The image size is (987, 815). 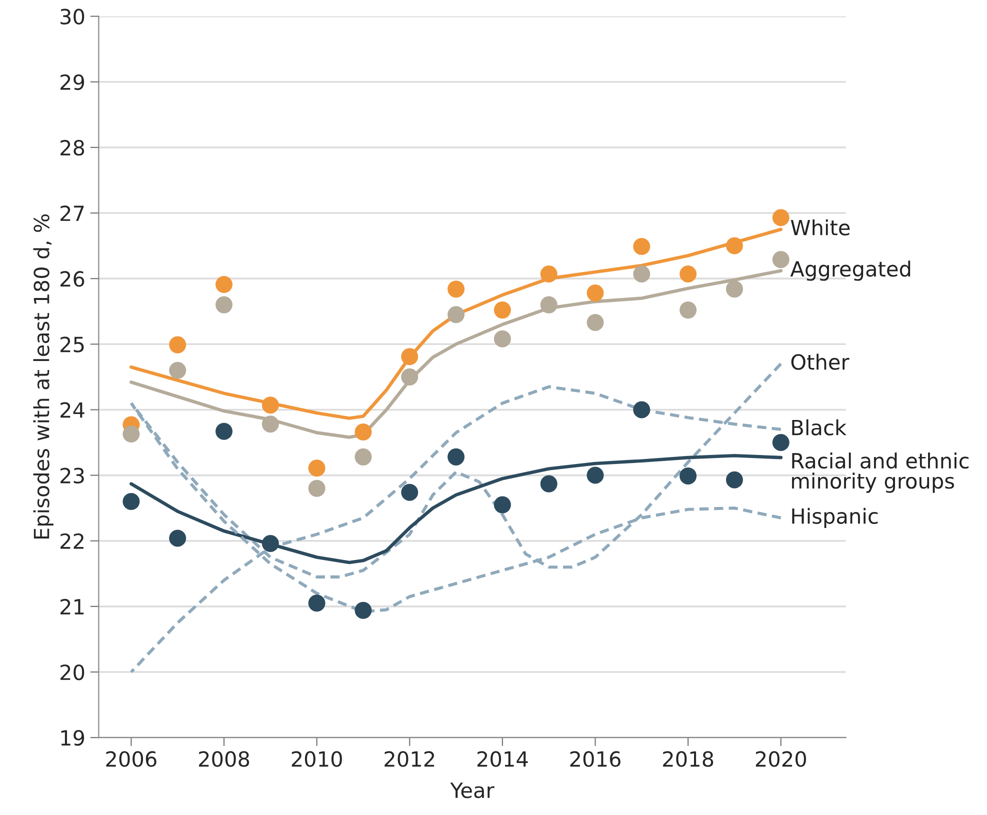 What do you see at coordinates (72, 344) in the screenshot?
I see `y-tick-label: 25` at bounding box center [72, 344].